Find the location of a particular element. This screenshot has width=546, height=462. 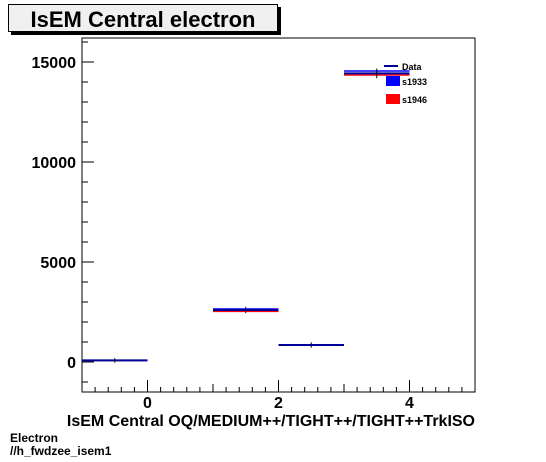

legend-label: s1933 is located at coordinates (414, 82).